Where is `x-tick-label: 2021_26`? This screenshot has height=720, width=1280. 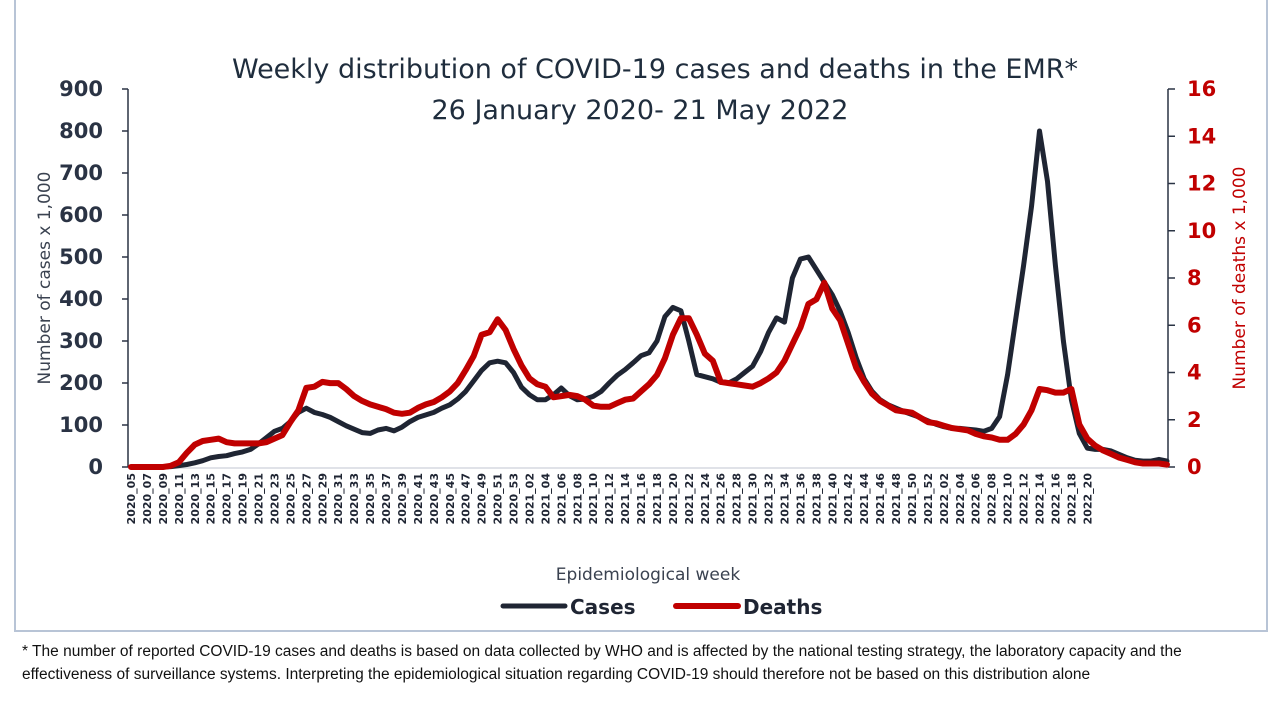
x-tick-label: 2021_26 is located at coordinates (721, 499).